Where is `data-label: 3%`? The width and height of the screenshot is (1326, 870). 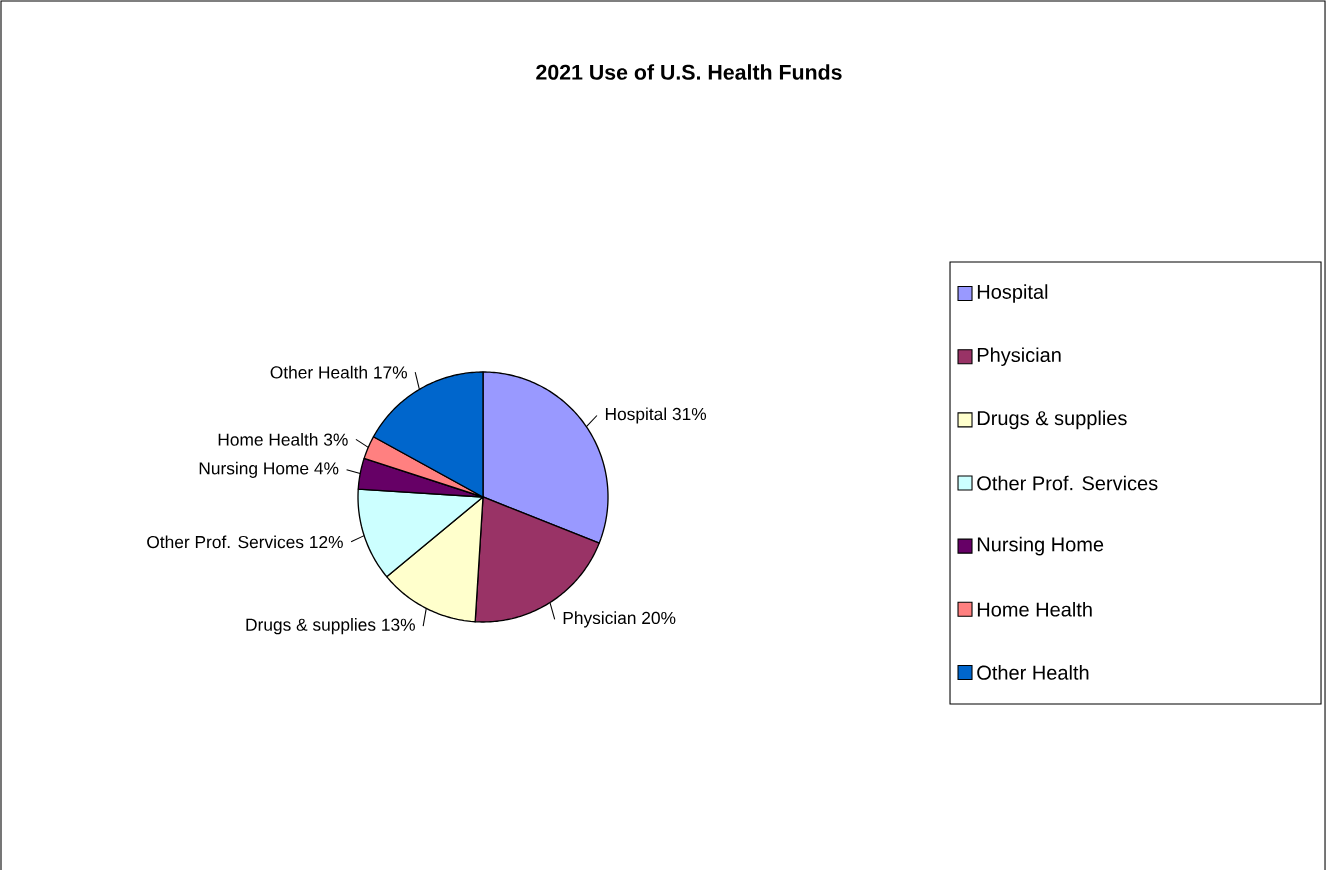
data-label: 3% is located at coordinates (335, 439).